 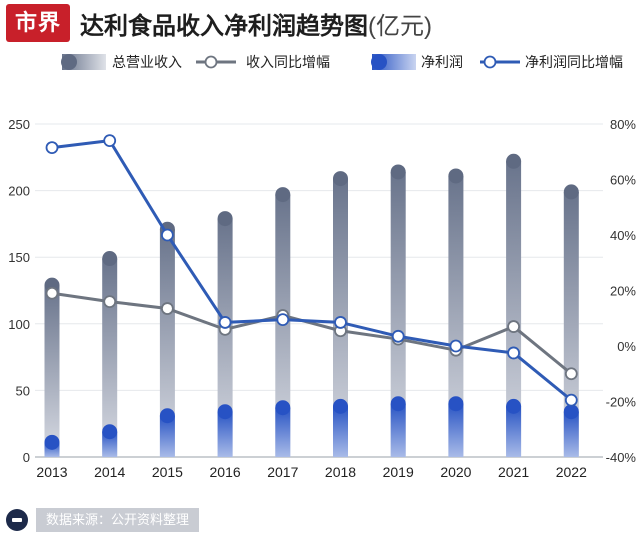 I want to click on y-left-tick-label: 150, so click(x=19, y=257).